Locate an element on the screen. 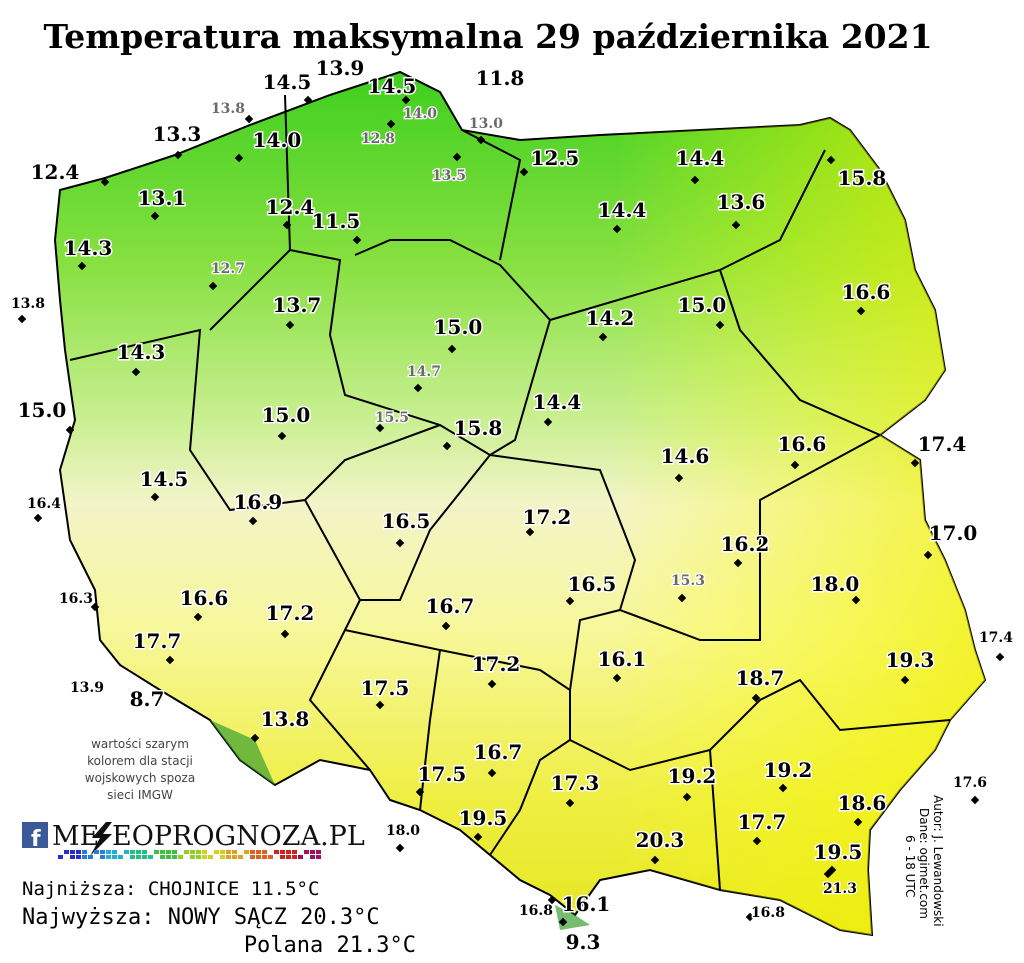 The image size is (1024, 963). summary-lowest: Najniższa: CHOJNICE 11.5°C is located at coordinates (170, 889).